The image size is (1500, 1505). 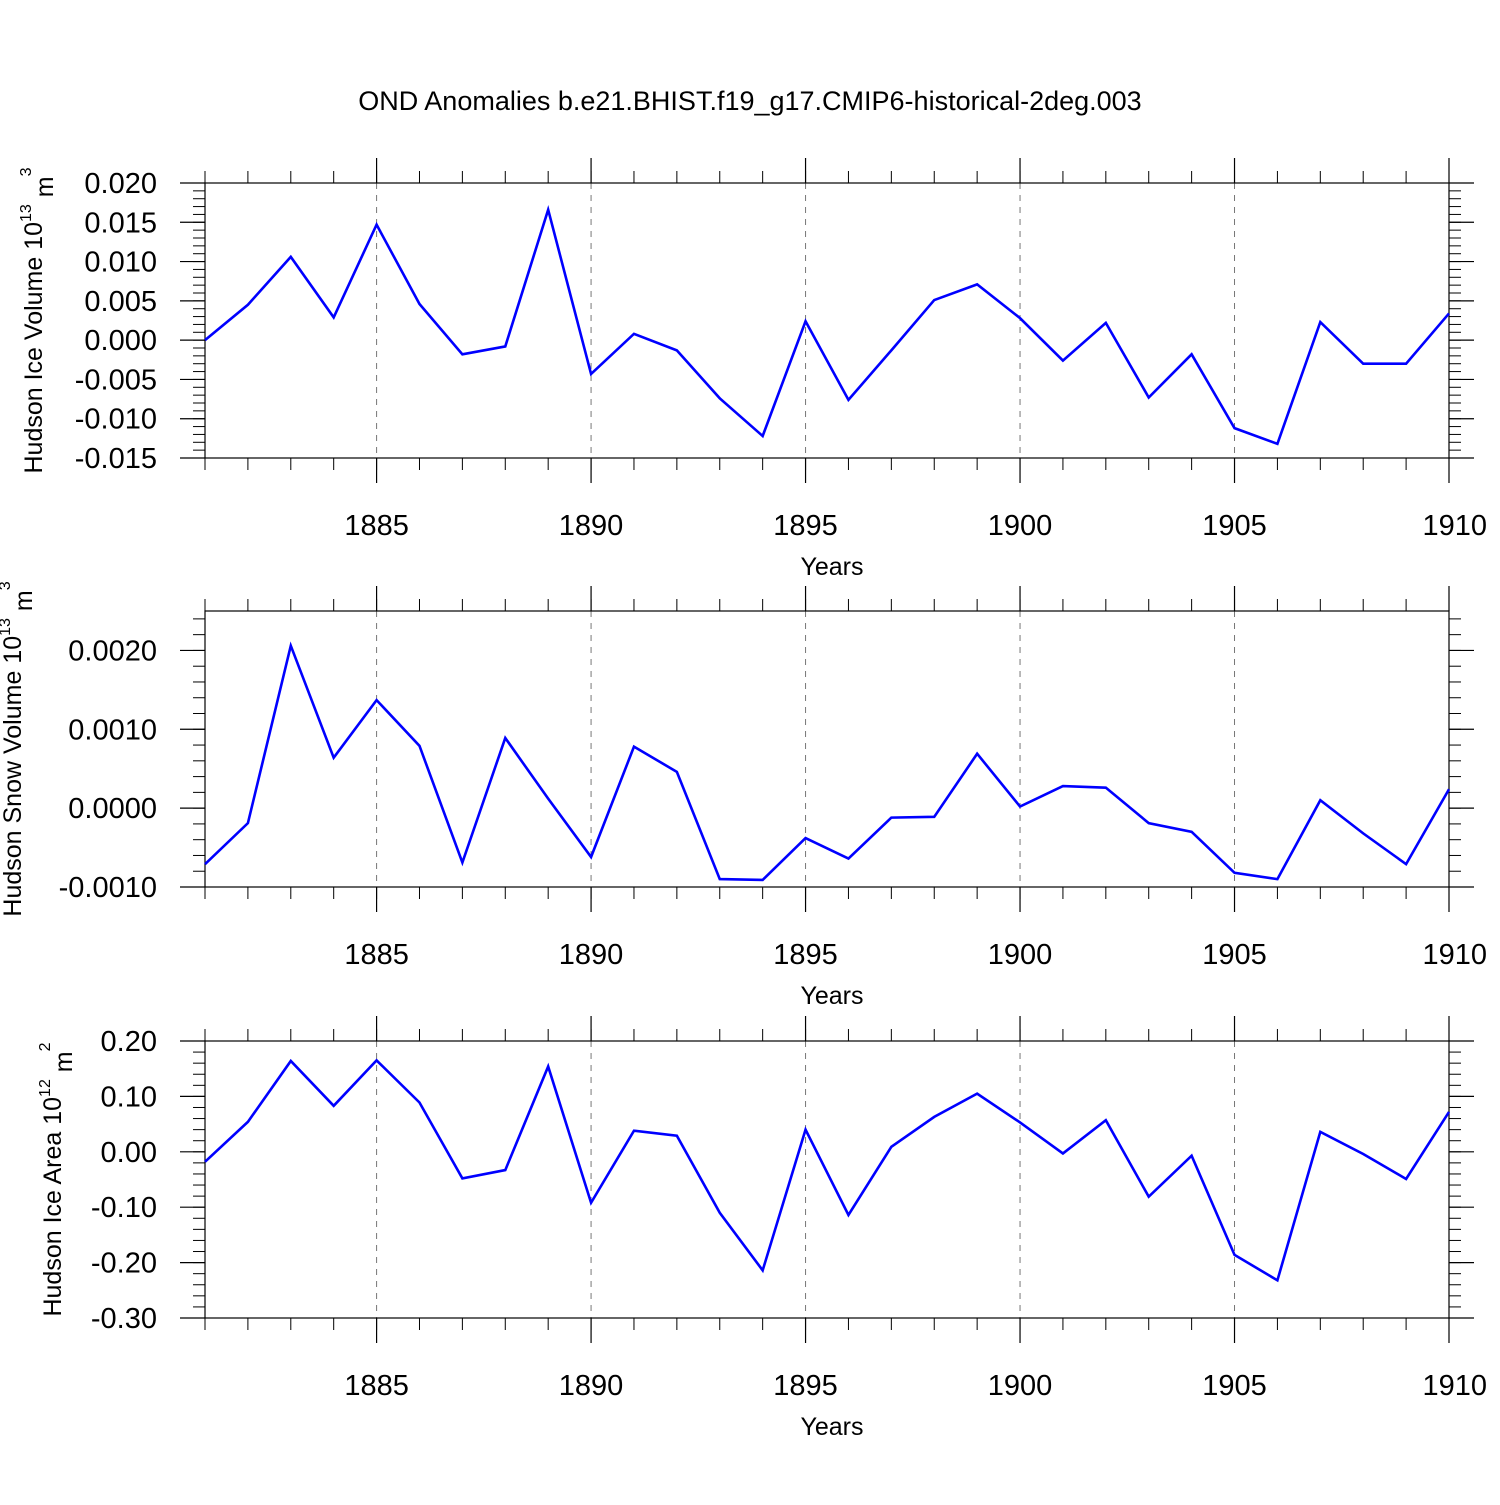 What do you see at coordinates (124, 1208) in the screenshot?
I see `y-tick-label: -0.10` at bounding box center [124, 1208].